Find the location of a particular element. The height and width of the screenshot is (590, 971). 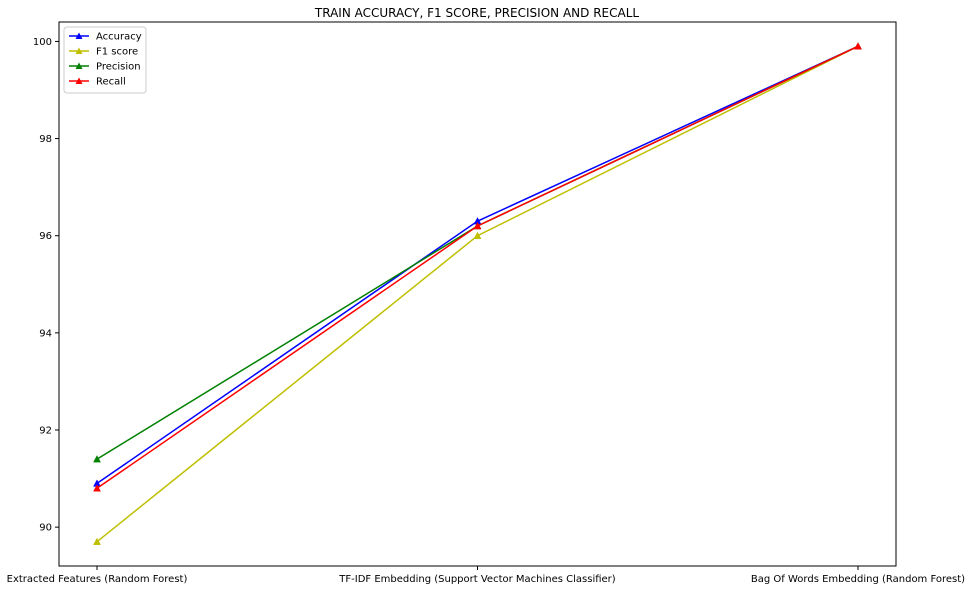

y-tick-label: 90 is located at coordinates (45, 528).